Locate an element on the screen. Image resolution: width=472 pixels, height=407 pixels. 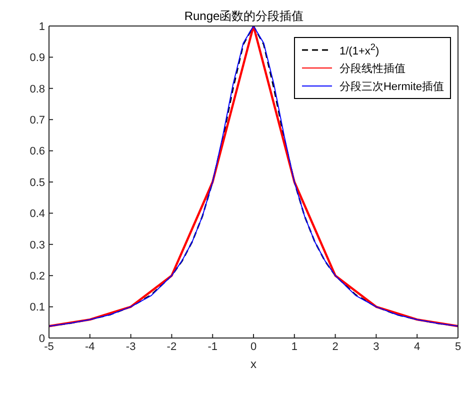
x-tick-label: -1 is located at coordinates (213, 346).